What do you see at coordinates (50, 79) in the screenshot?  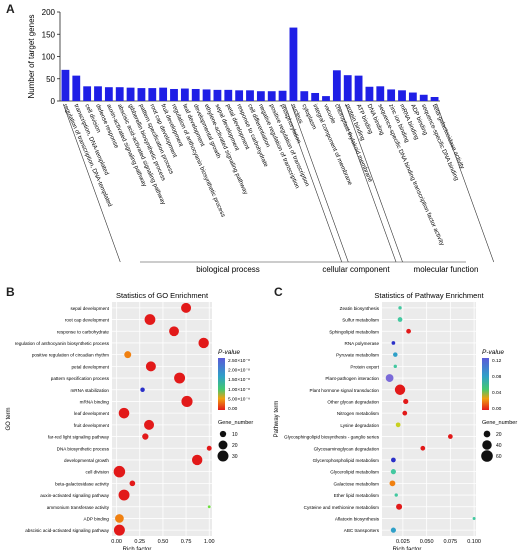 I see `y-tick-label: 50` at bounding box center [50, 79].